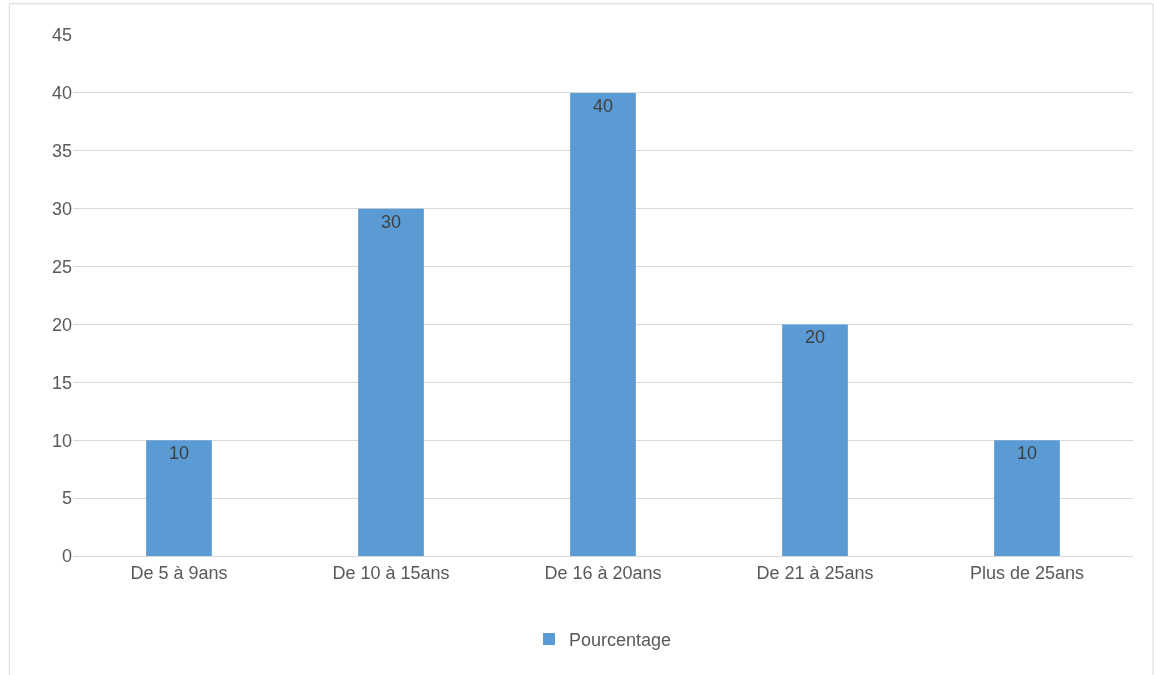  Describe the element at coordinates (61, 35) in the screenshot. I see `y-tick-label: 45` at that location.